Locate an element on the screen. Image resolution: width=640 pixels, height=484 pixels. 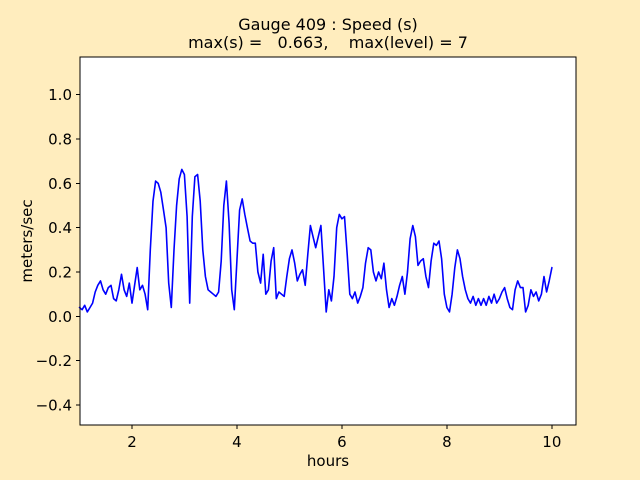
chart-title-line2: max(s) = 0.663, max(level) = 7 is located at coordinates (328, 42).